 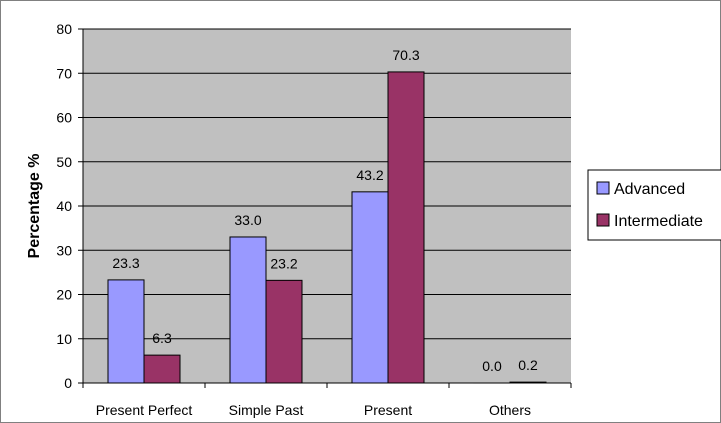 What do you see at coordinates (64, 73) in the screenshot?
I see `y-tick-label: 70` at bounding box center [64, 73].